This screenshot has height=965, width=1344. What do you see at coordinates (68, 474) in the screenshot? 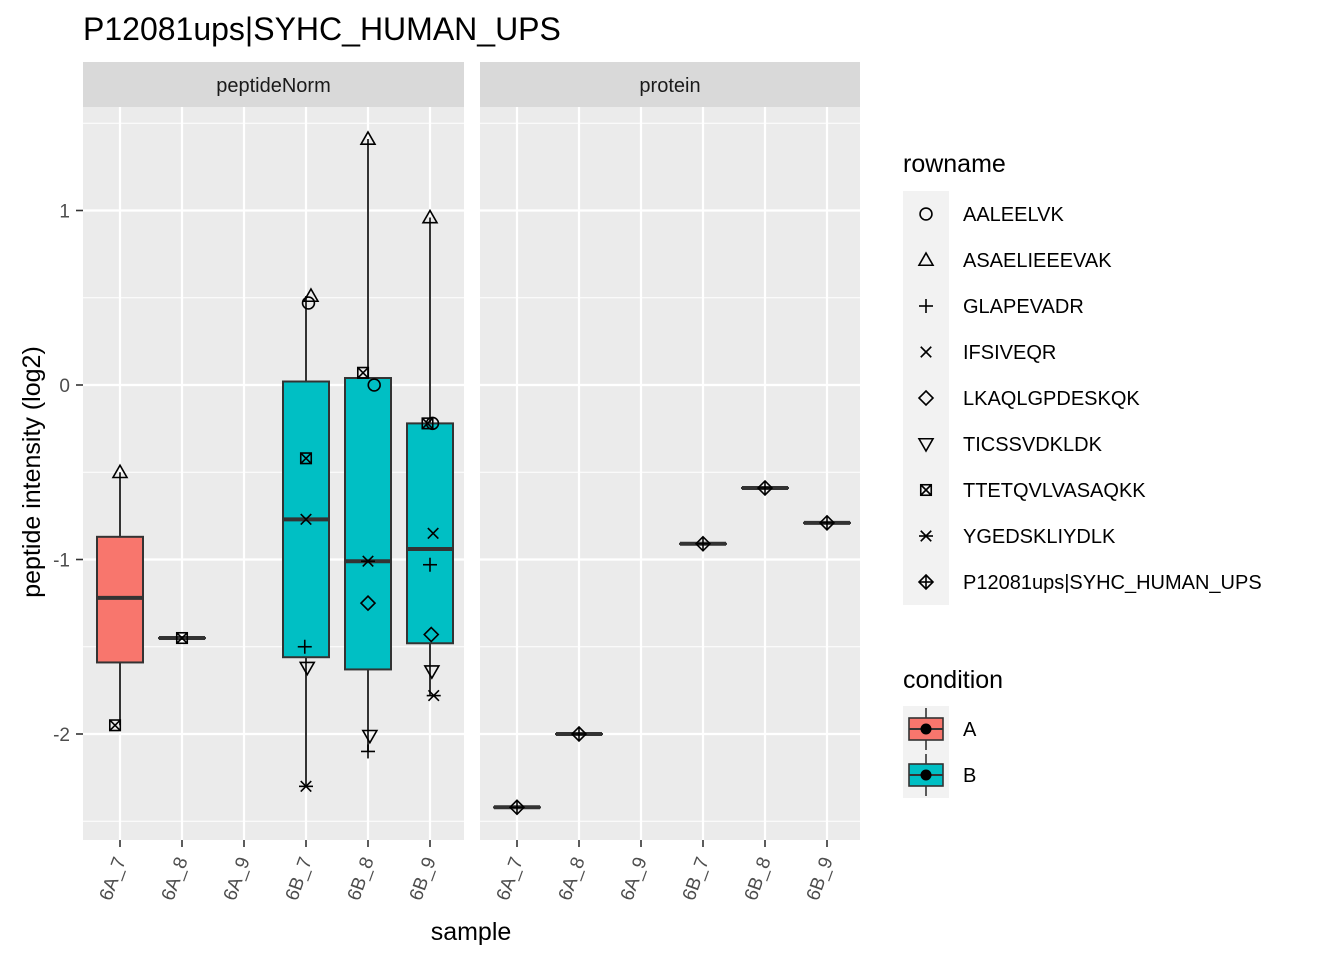
I see `y-axis: -2 -1 0 1` at bounding box center [68, 474].